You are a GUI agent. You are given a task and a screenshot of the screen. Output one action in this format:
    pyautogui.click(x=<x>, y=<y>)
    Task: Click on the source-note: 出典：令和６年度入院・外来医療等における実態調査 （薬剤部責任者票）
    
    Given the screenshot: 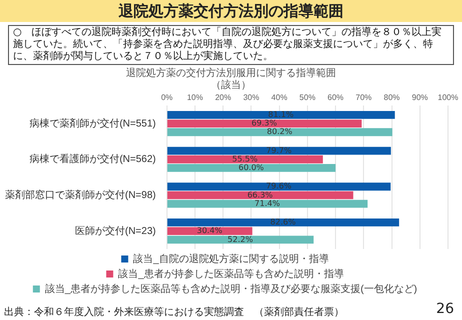 What is the action you would take?
    pyautogui.click(x=174, y=312)
    